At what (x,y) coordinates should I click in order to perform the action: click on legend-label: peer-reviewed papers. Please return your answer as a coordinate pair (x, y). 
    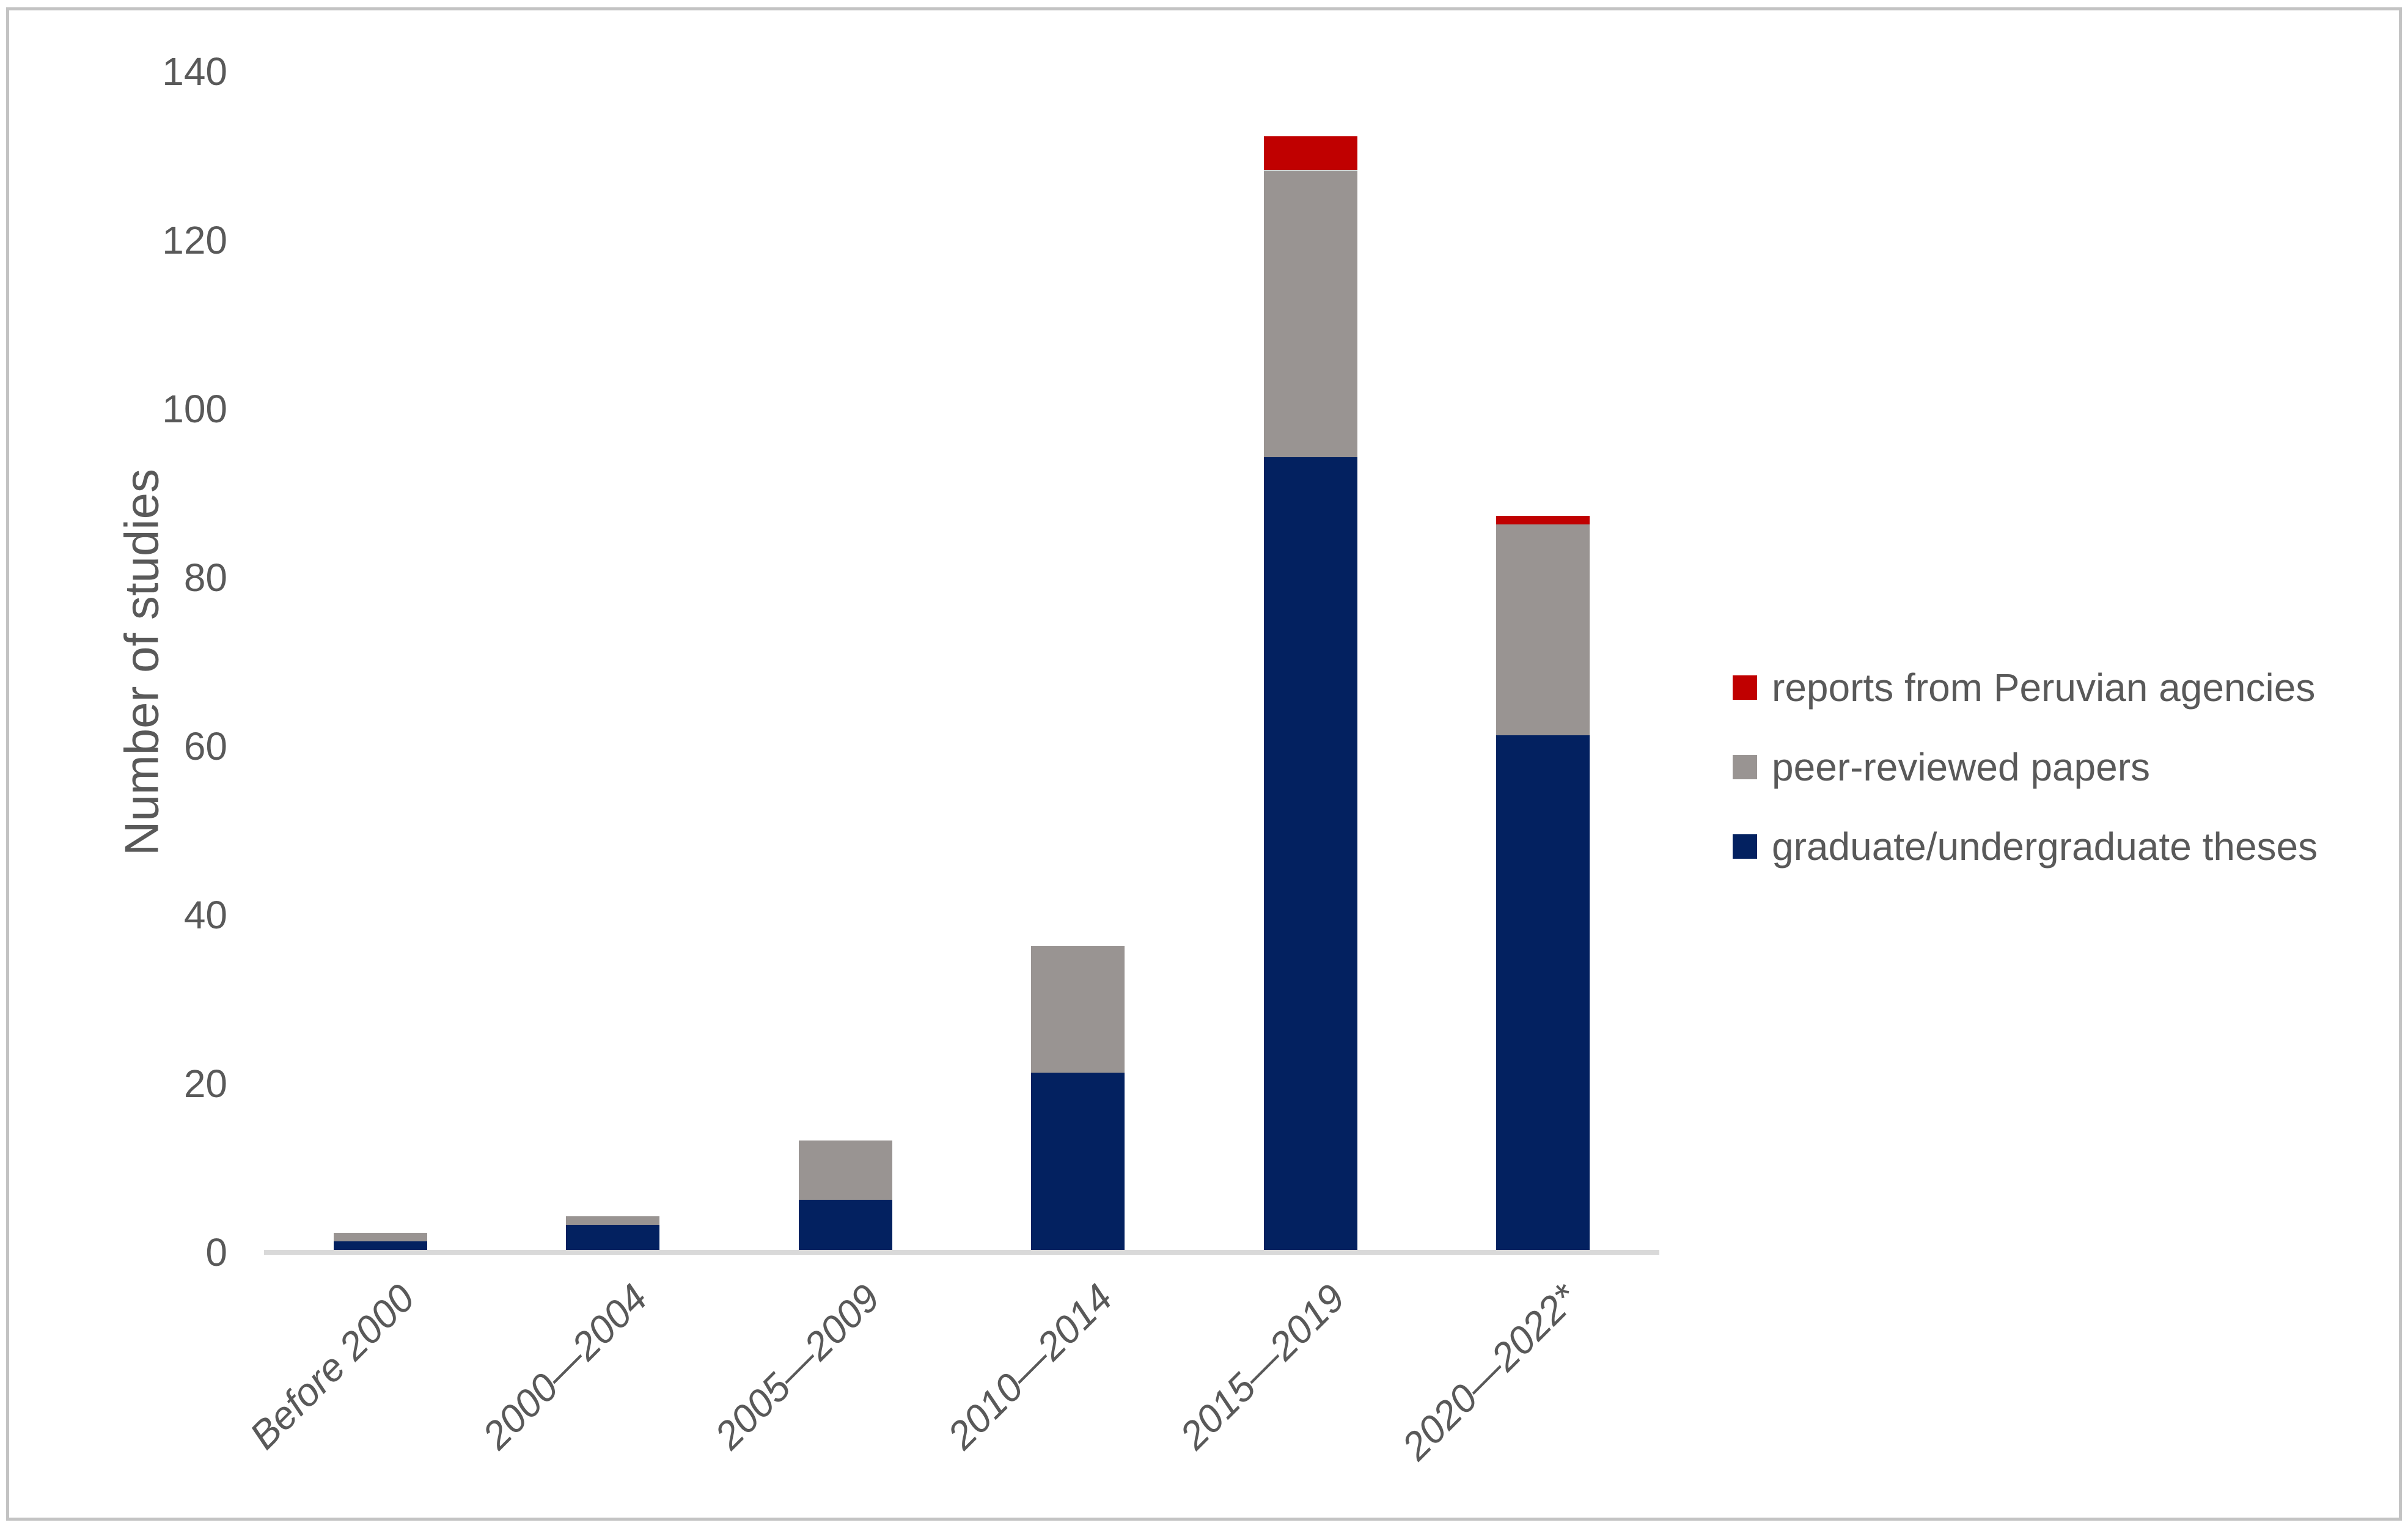
    Looking at the image, I should click on (1961, 767).